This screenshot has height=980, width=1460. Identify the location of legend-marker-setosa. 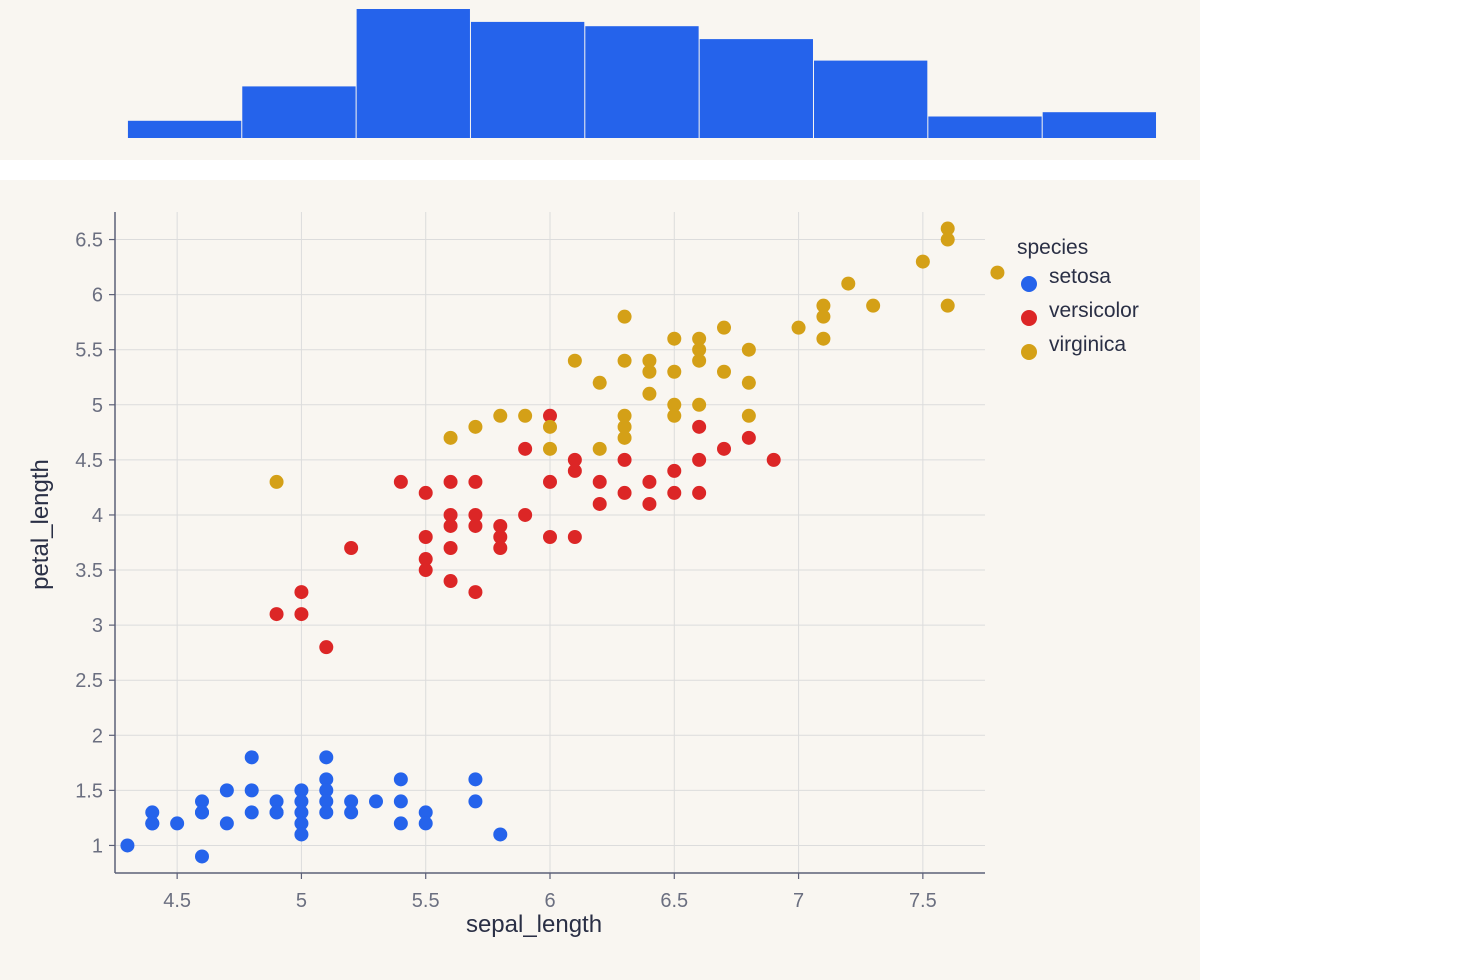
(1029, 284).